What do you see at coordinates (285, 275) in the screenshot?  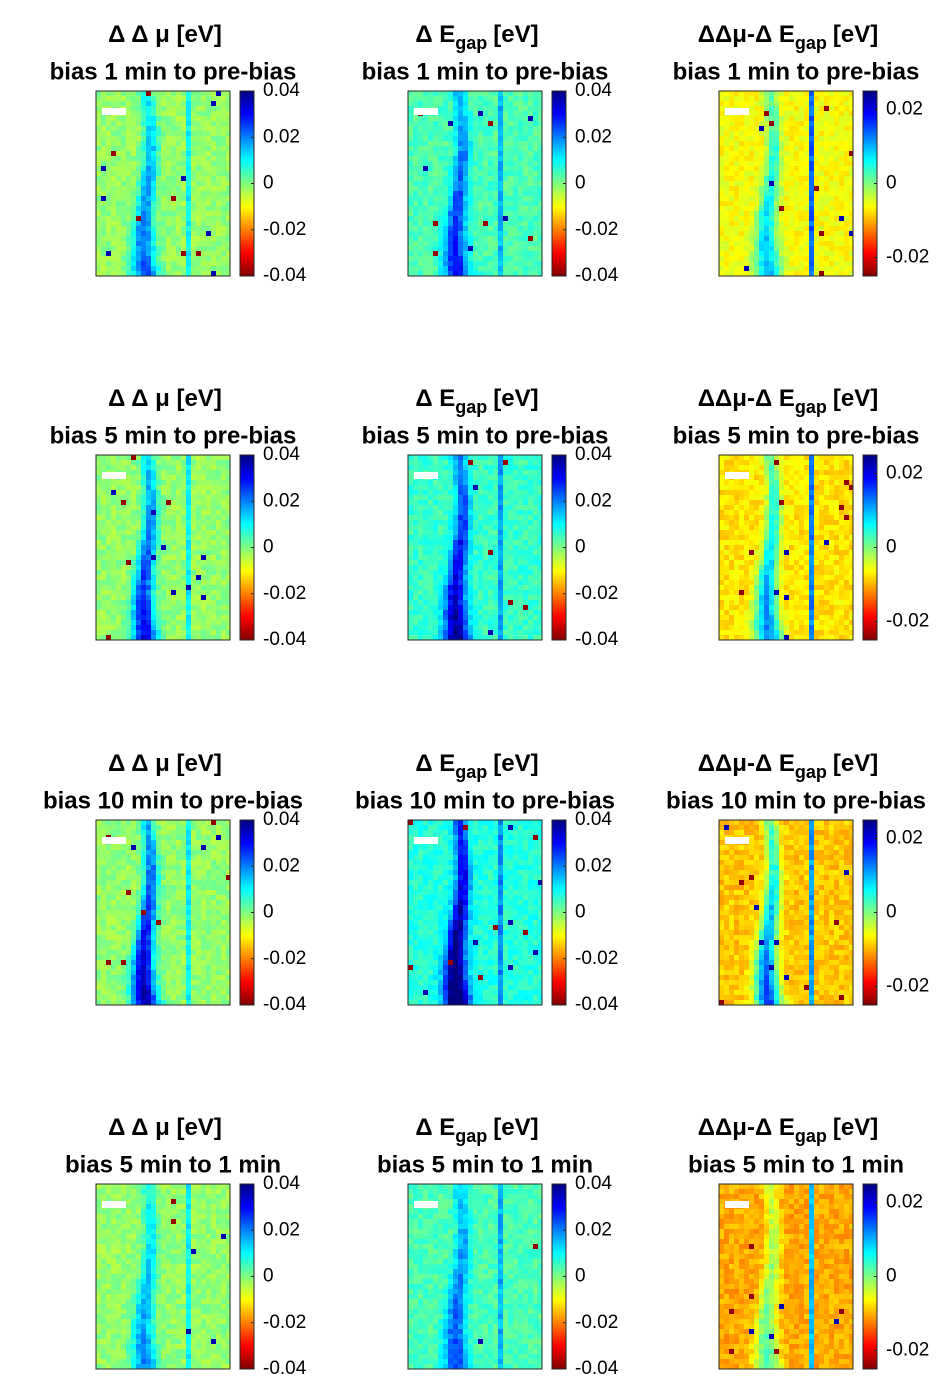 I see `colorbar-tick-label: -0.04` at bounding box center [285, 275].